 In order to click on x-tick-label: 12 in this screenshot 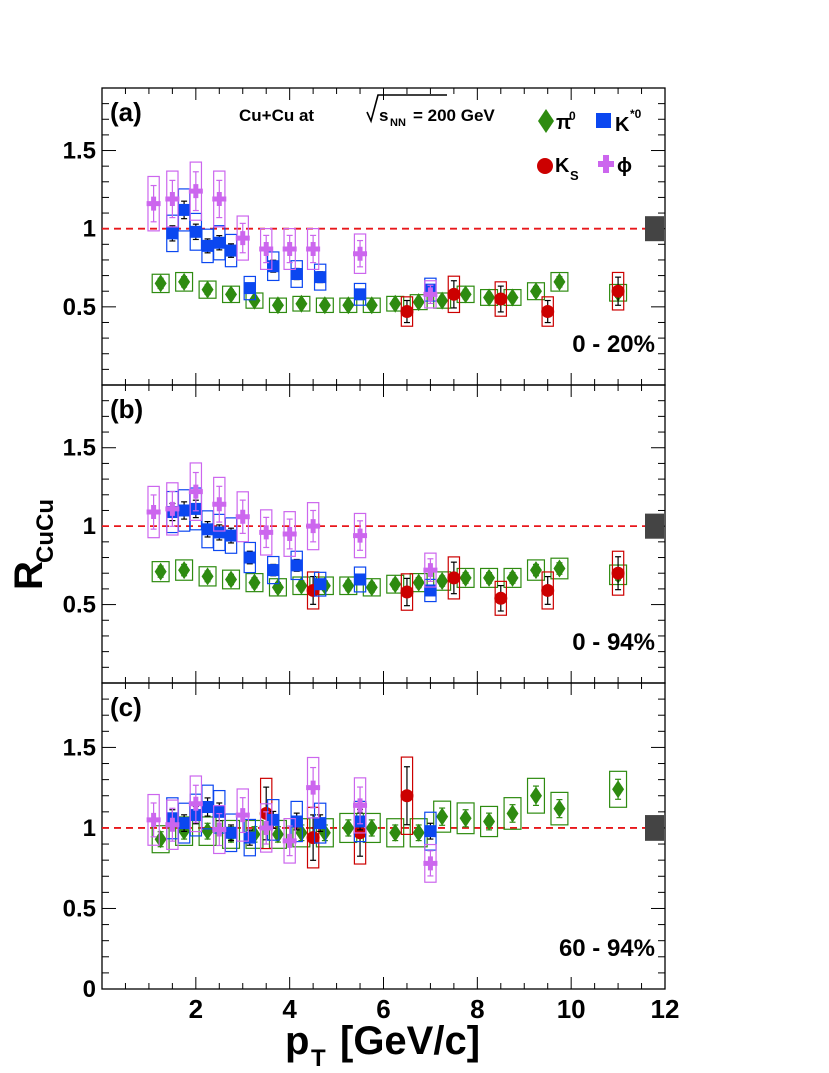, I will do `click(665, 1009)`.